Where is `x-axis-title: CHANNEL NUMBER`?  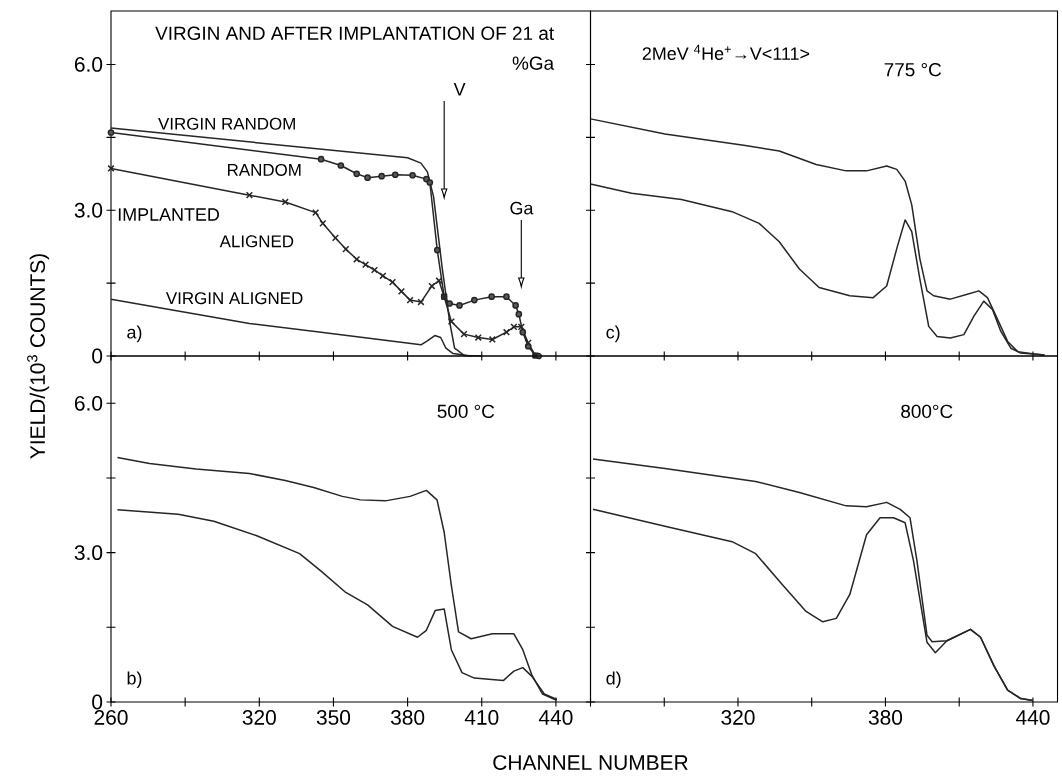
x-axis-title: CHANNEL NUMBER is located at coordinates (590, 762).